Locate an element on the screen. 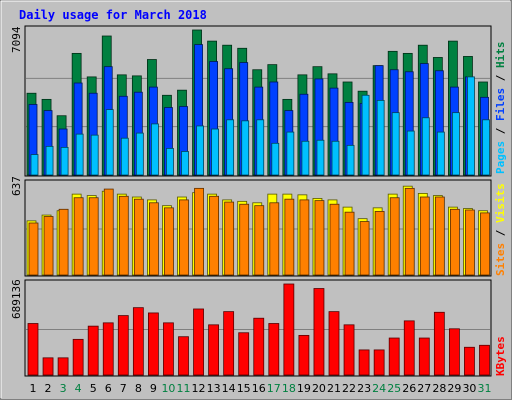  day-label: 14 is located at coordinates (229, 388).